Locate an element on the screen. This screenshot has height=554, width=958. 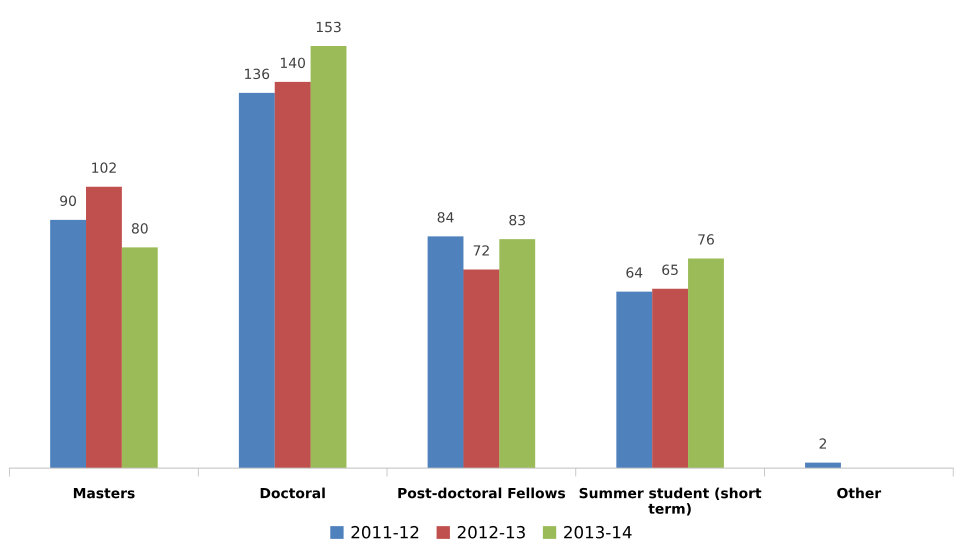
data-label: 136 is located at coordinates (257, 74).